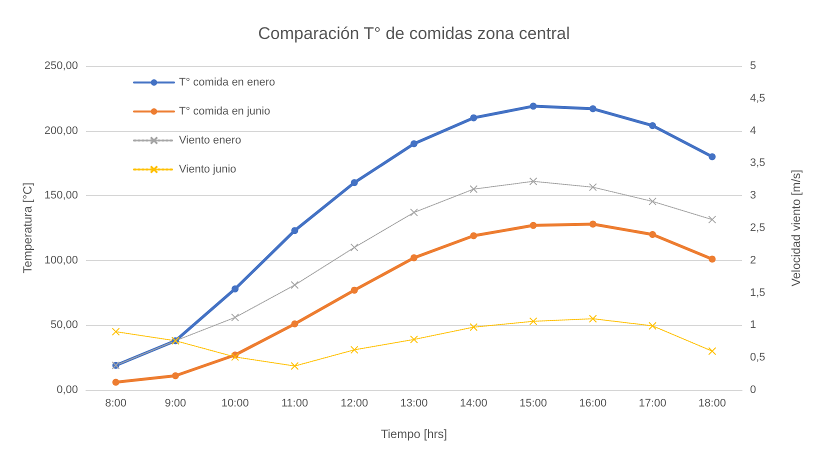  I want to click on y-axis-title: Temperatura [°C], so click(27, 228).